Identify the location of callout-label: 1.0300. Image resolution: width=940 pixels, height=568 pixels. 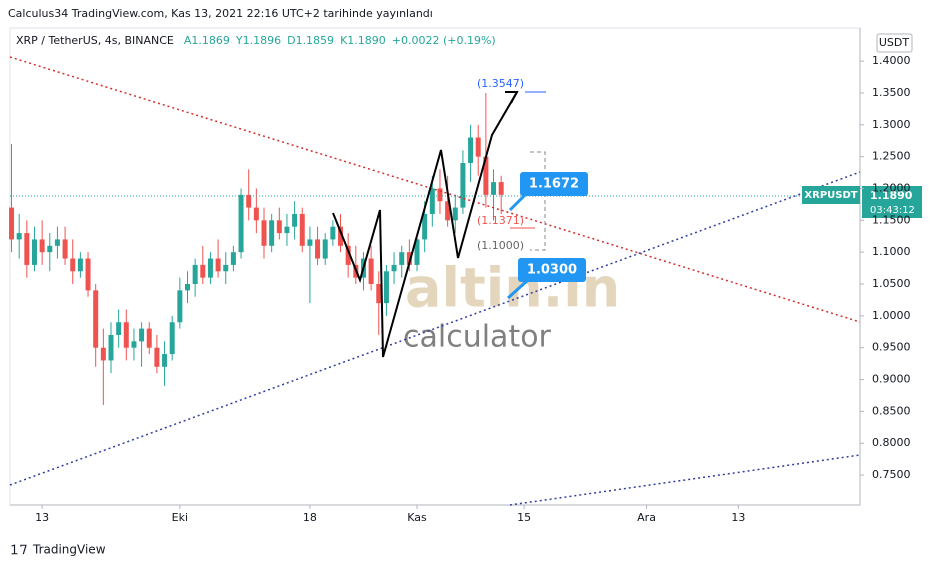
(552, 270).